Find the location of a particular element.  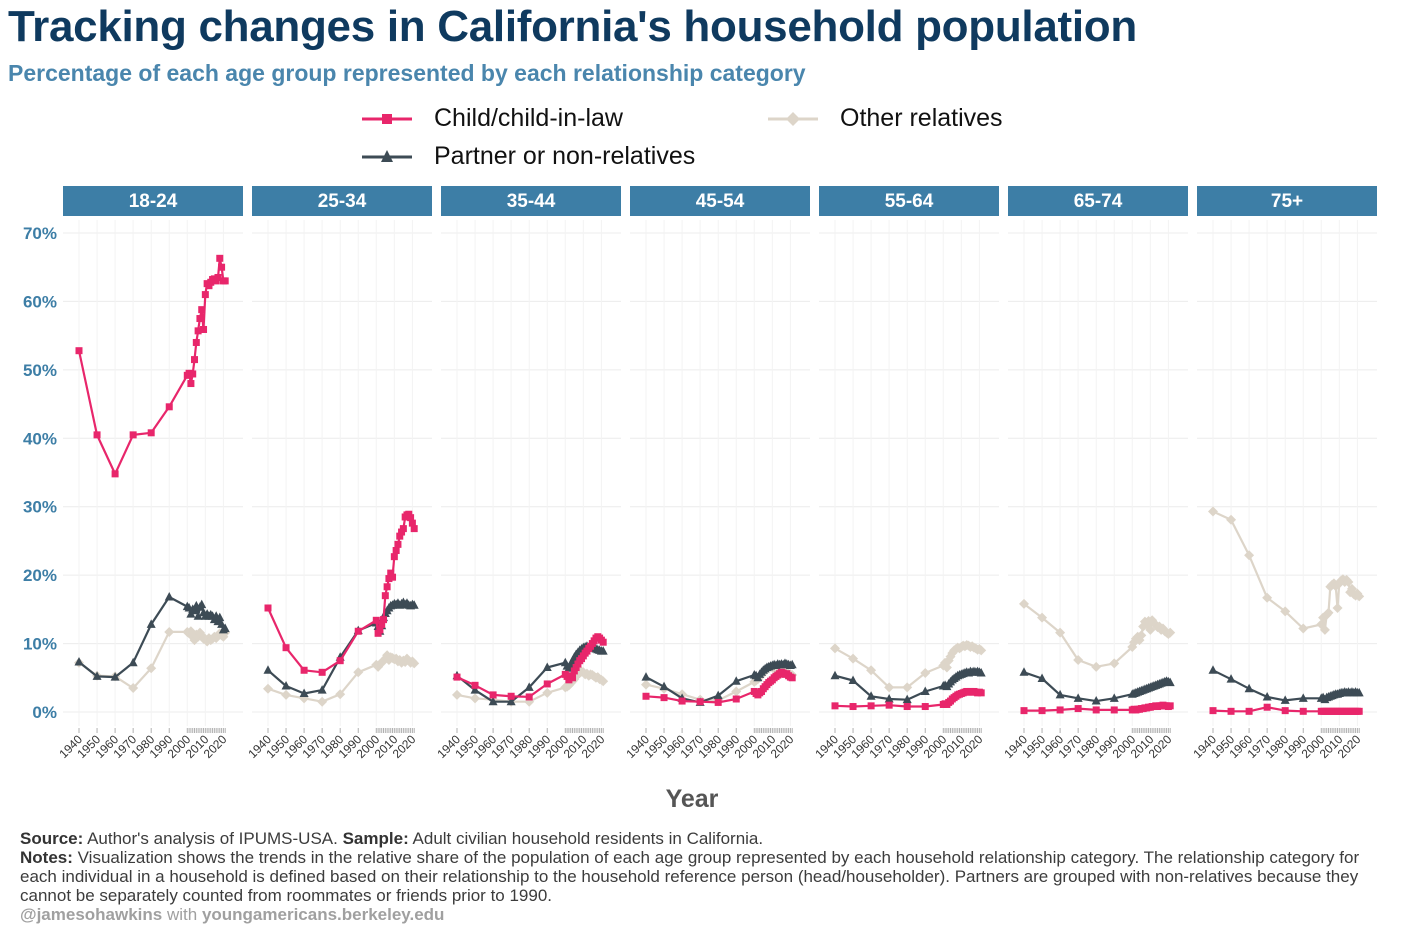

credit-site: youngamericans.berkeley.edu is located at coordinates (323, 914).